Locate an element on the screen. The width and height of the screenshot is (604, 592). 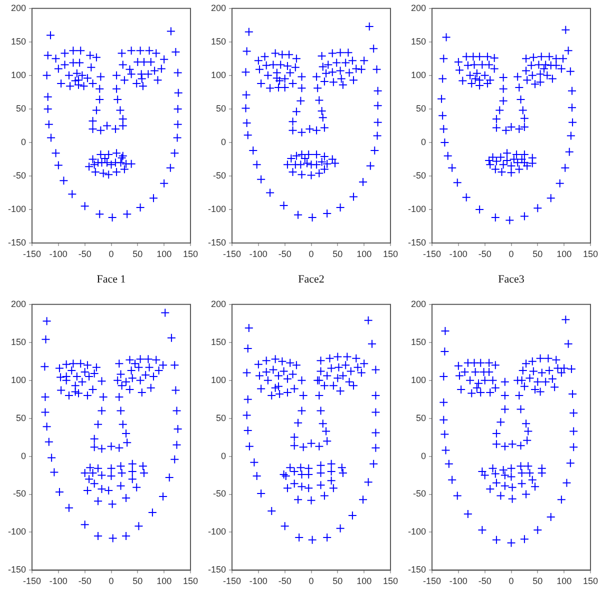
x-axis-title: Face3 is located at coordinates (511, 279).